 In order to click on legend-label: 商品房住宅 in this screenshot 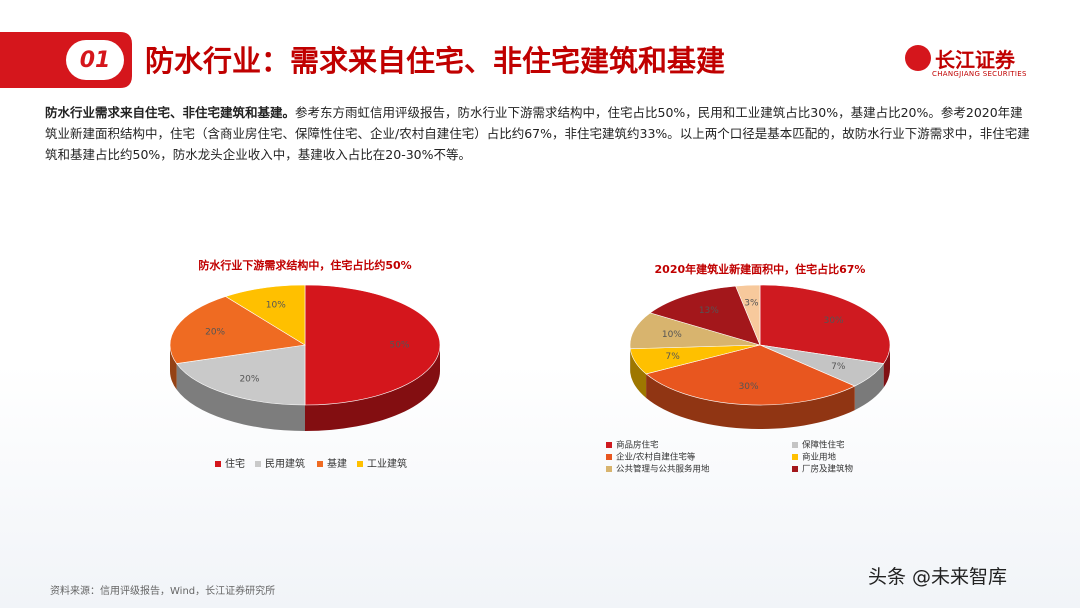, I will do `click(637, 445)`.